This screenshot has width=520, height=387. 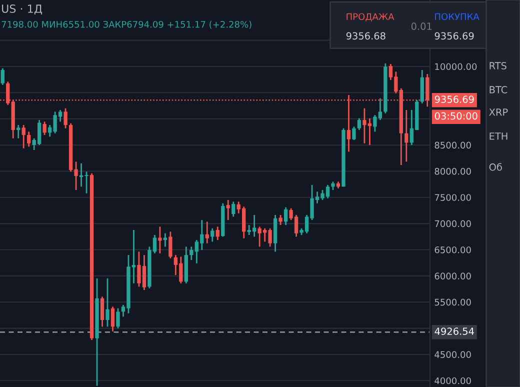 What do you see at coordinates (456, 116) in the screenshot?
I see `text: 03:50:00` at bounding box center [456, 116].